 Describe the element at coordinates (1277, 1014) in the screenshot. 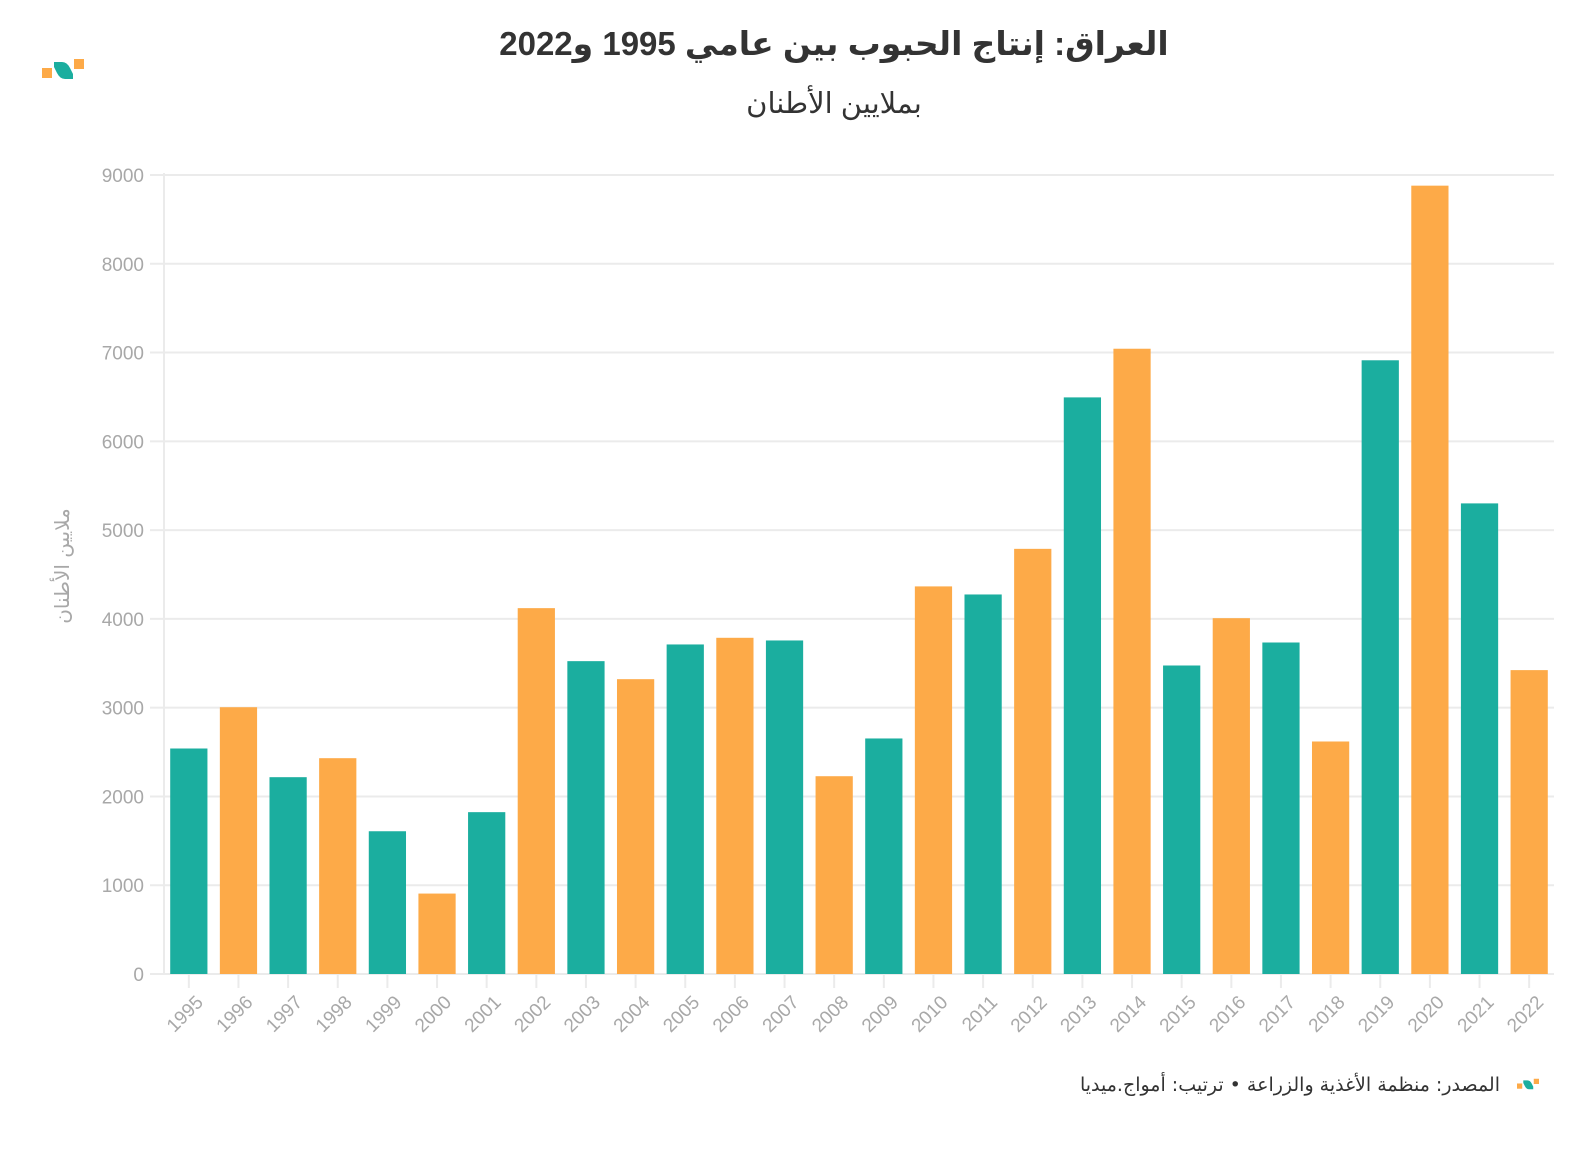

I see `x-tick-label: 2017` at that location.